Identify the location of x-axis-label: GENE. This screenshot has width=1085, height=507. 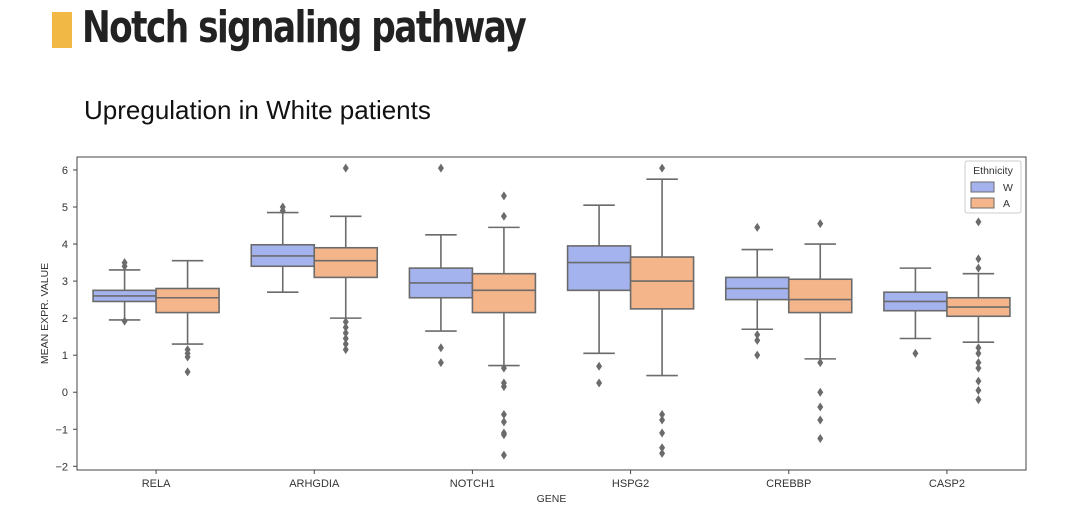
(552, 499).